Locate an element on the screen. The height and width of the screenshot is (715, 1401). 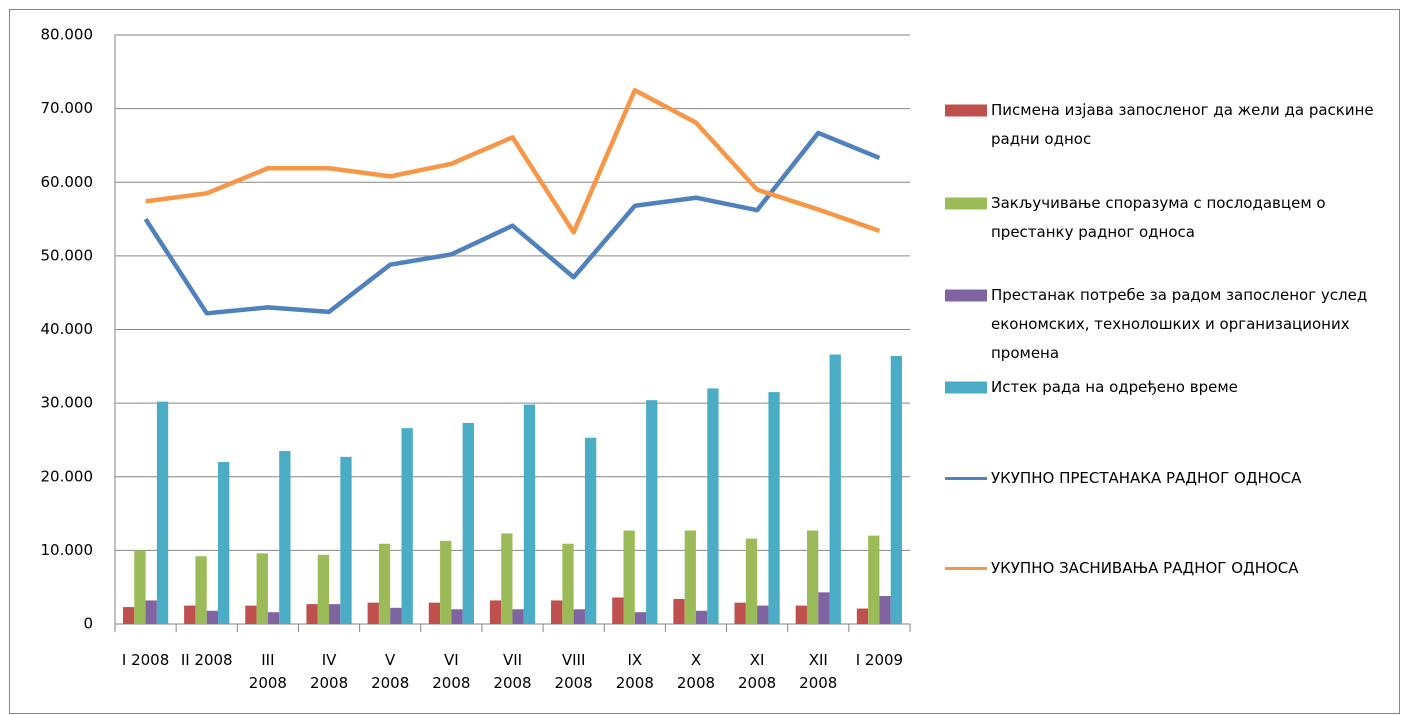
x-tick-label: IV 2008 is located at coordinates (329, 671).